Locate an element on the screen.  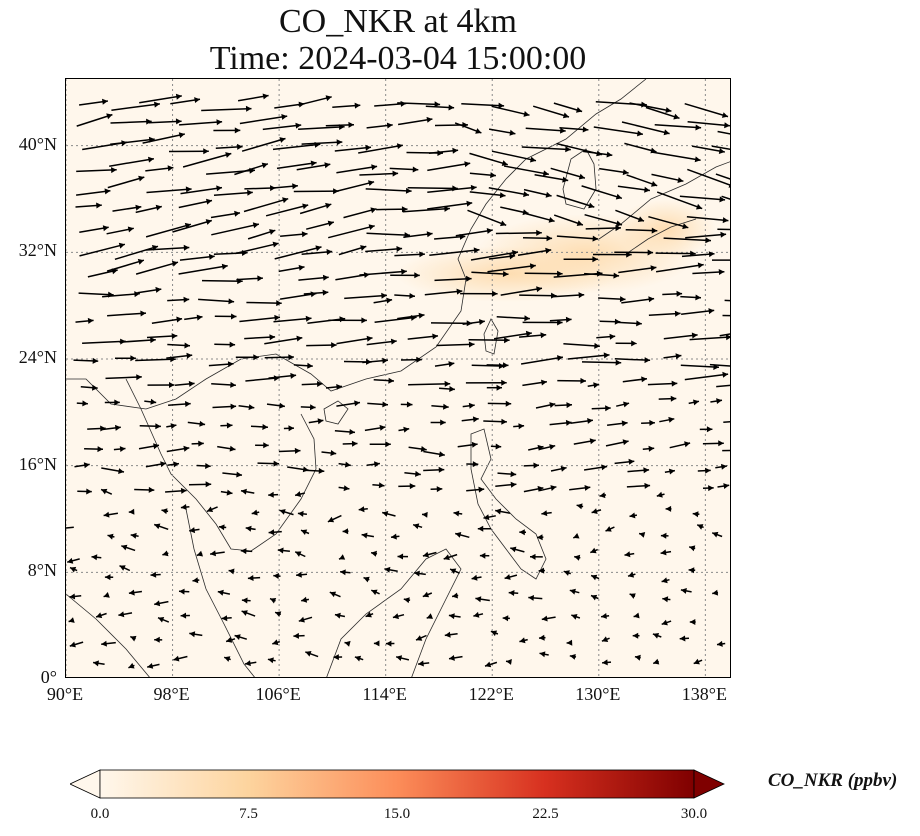
colorbar-tick-label: 7.5 is located at coordinates (248, 814).